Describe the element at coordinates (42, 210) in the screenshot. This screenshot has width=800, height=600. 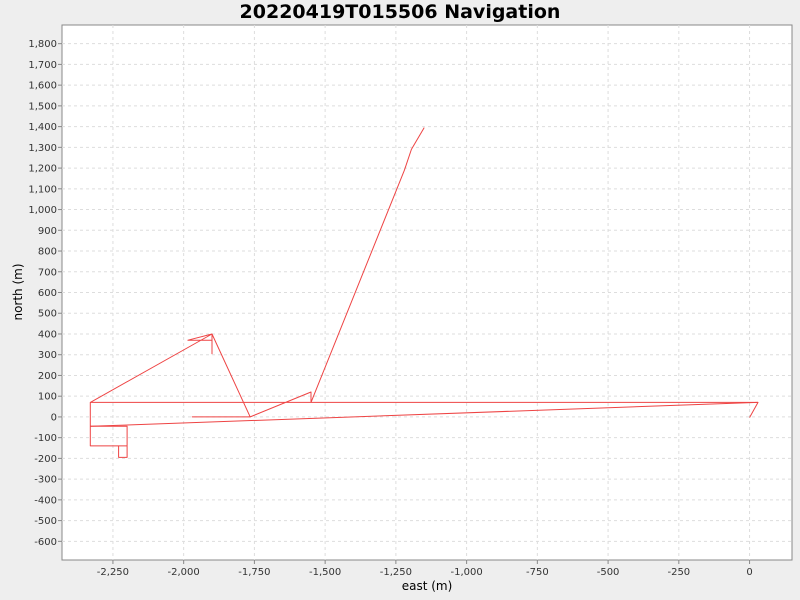
I see `y-tick-label: 1,000` at that location.